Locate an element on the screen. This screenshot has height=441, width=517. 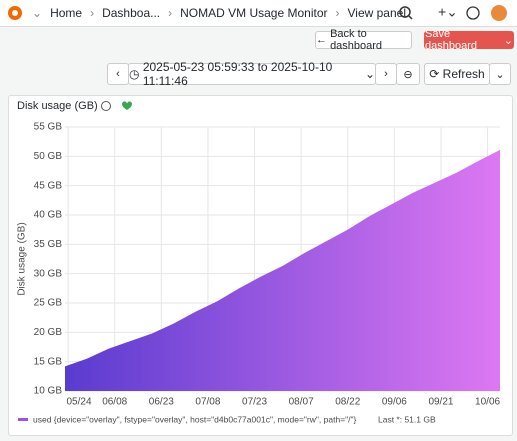
y-axis-label: Disk usage (GB) is located at coordinates (22, 258).